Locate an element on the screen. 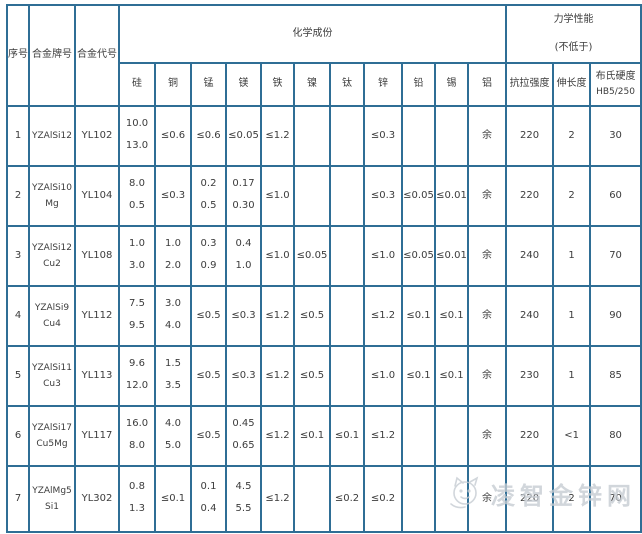  column-header-code: 合金代号 is located at coordinates (97, 55).